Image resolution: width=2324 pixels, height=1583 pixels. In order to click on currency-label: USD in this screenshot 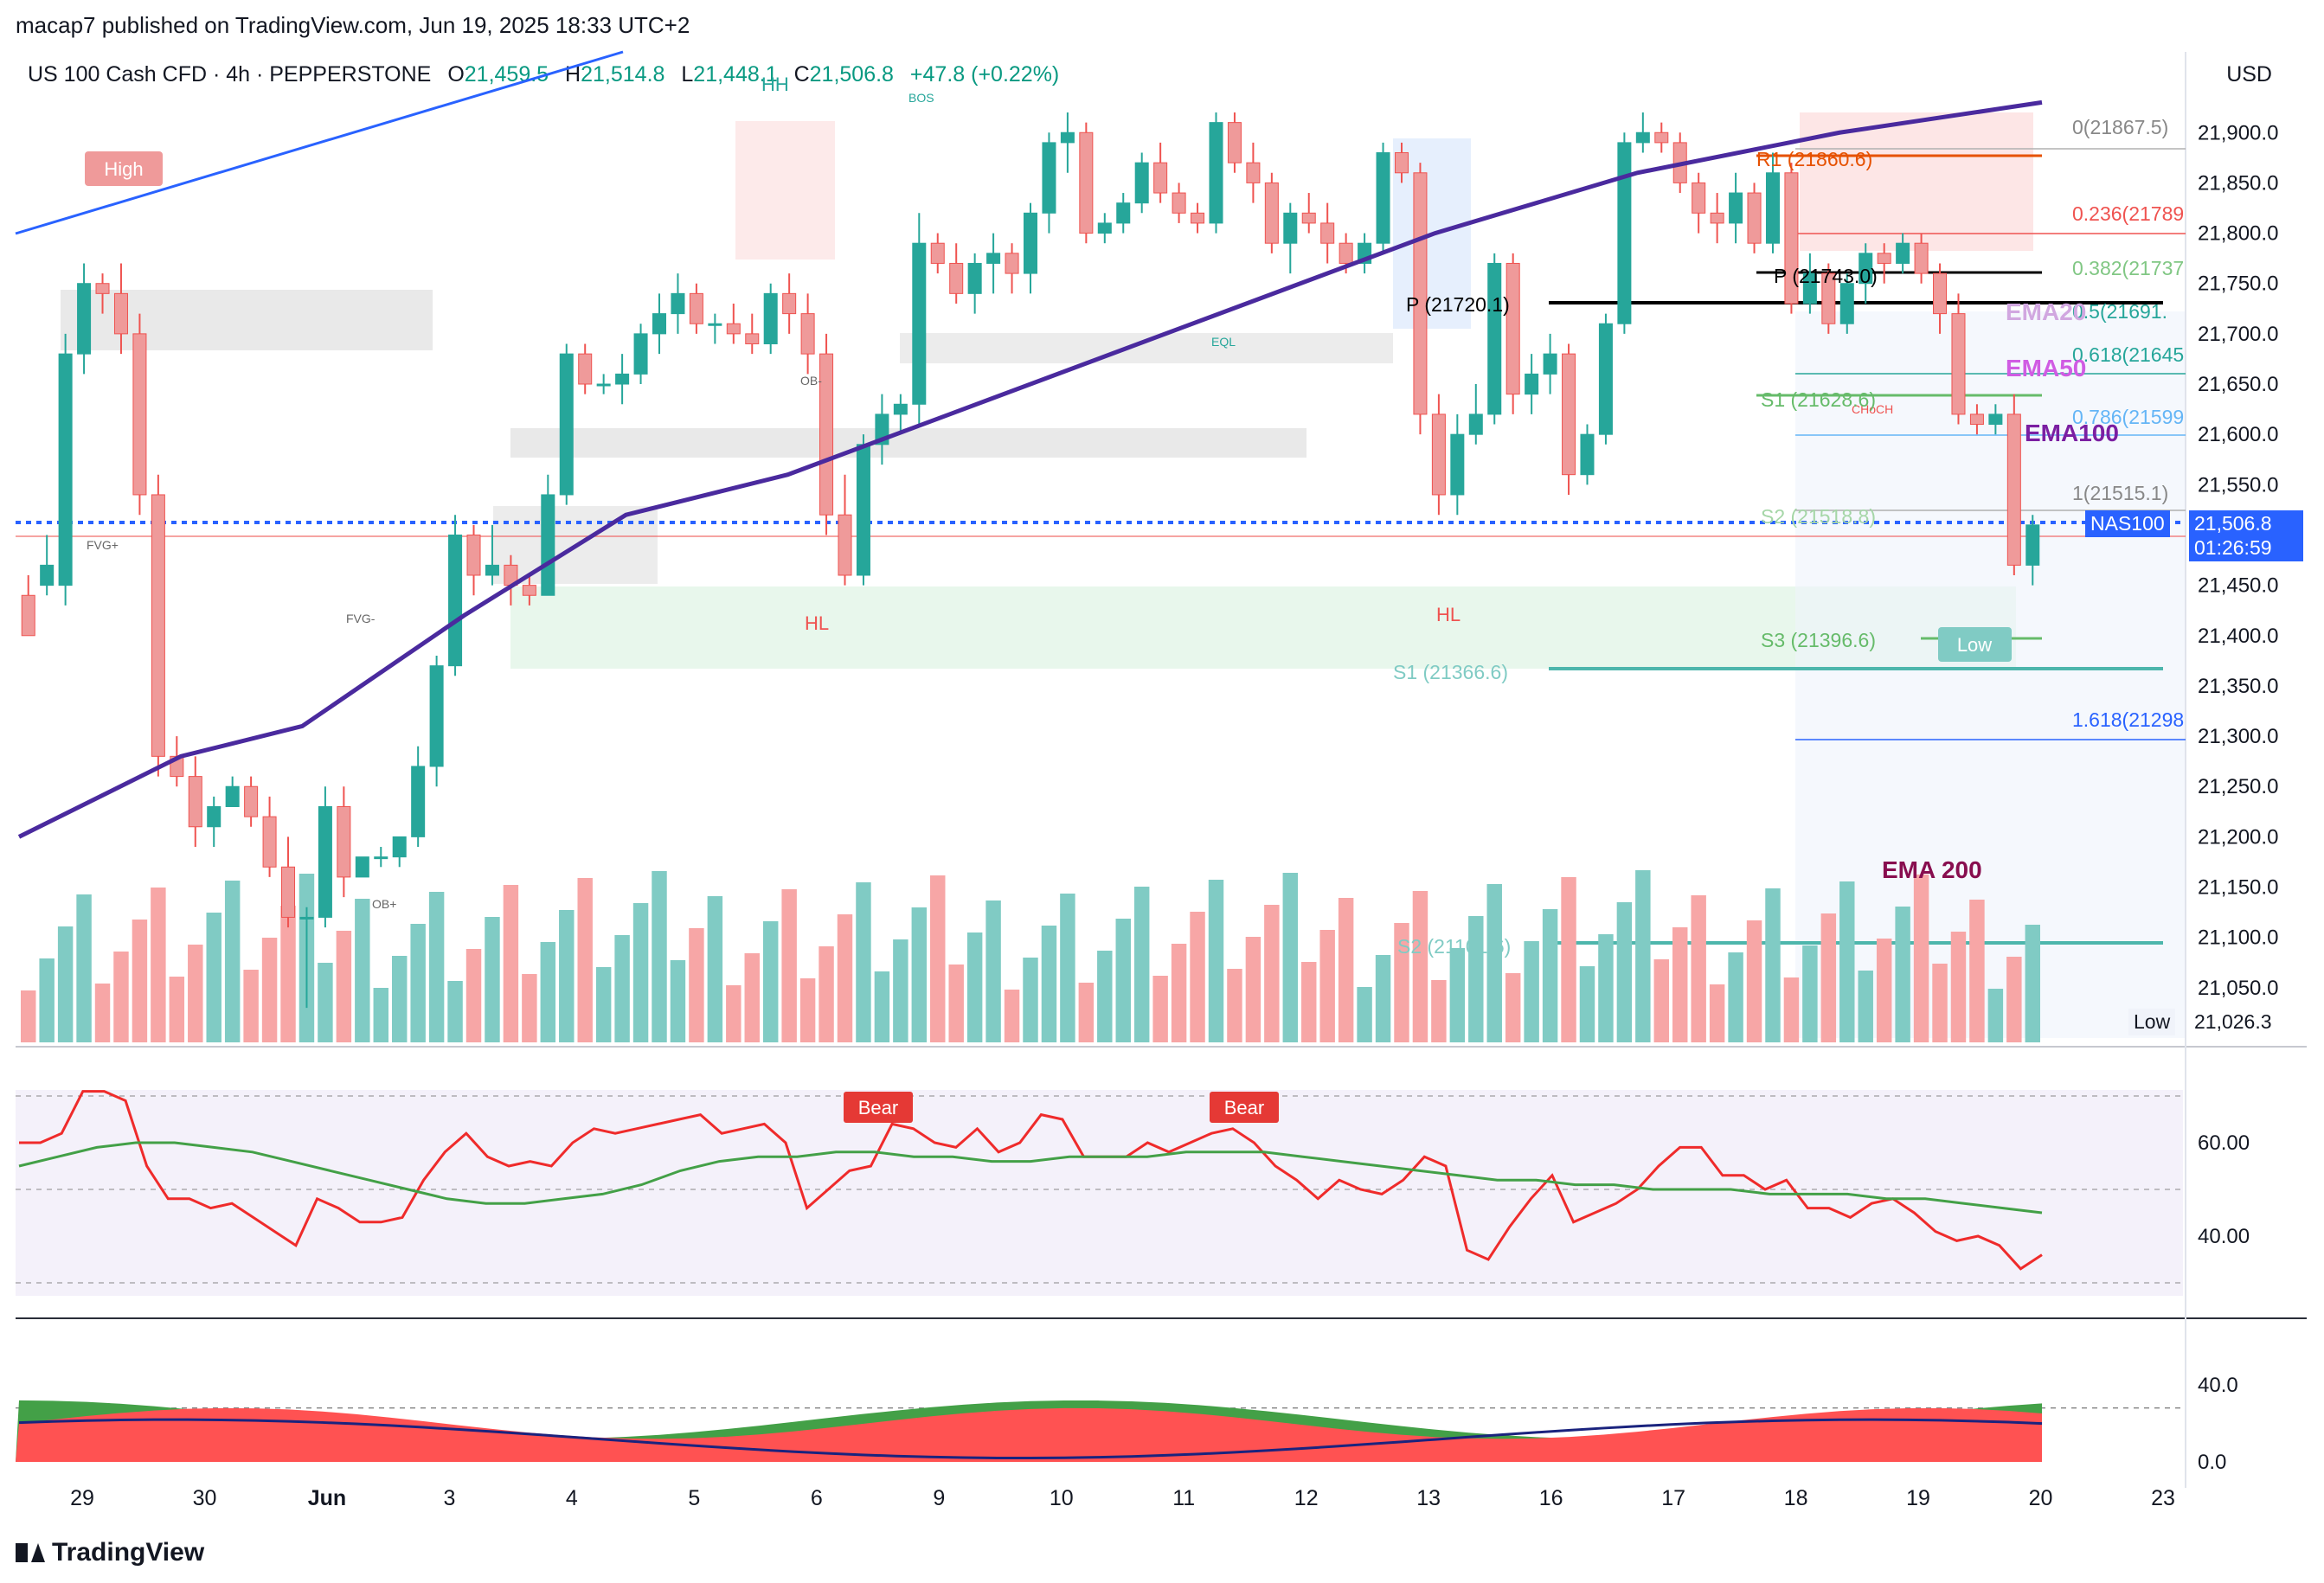, I will do `click(2249, 74)`.